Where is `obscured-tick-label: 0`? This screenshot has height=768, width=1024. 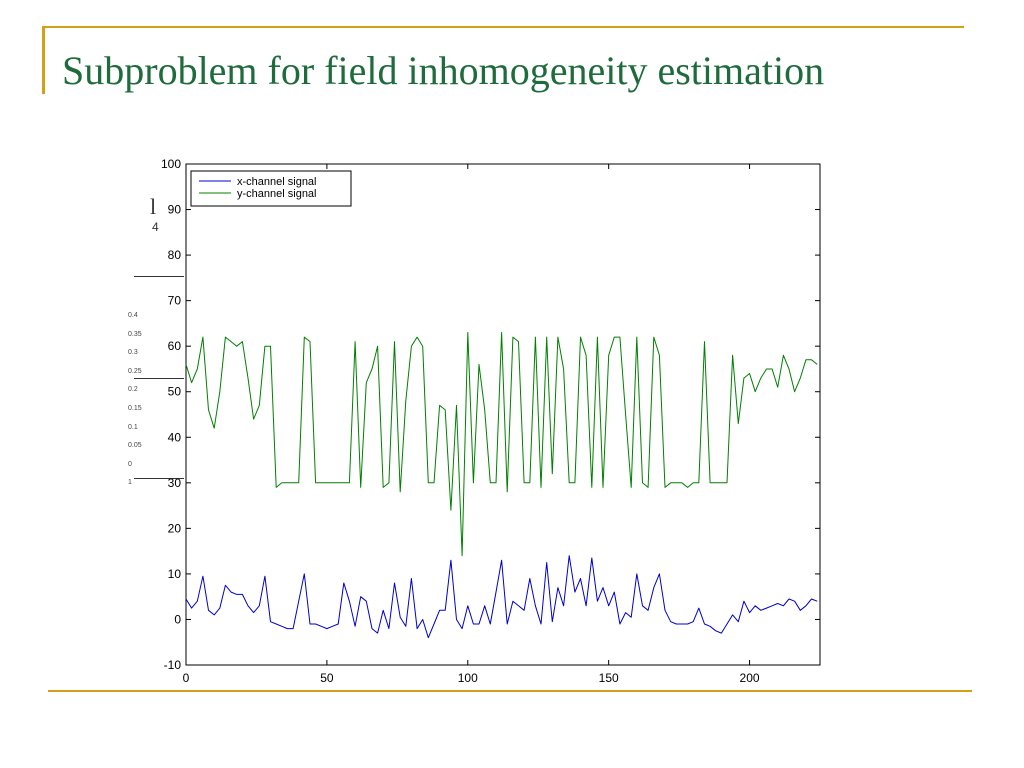 obscured-tick-label: 0 is located at coordinates (130, 464).